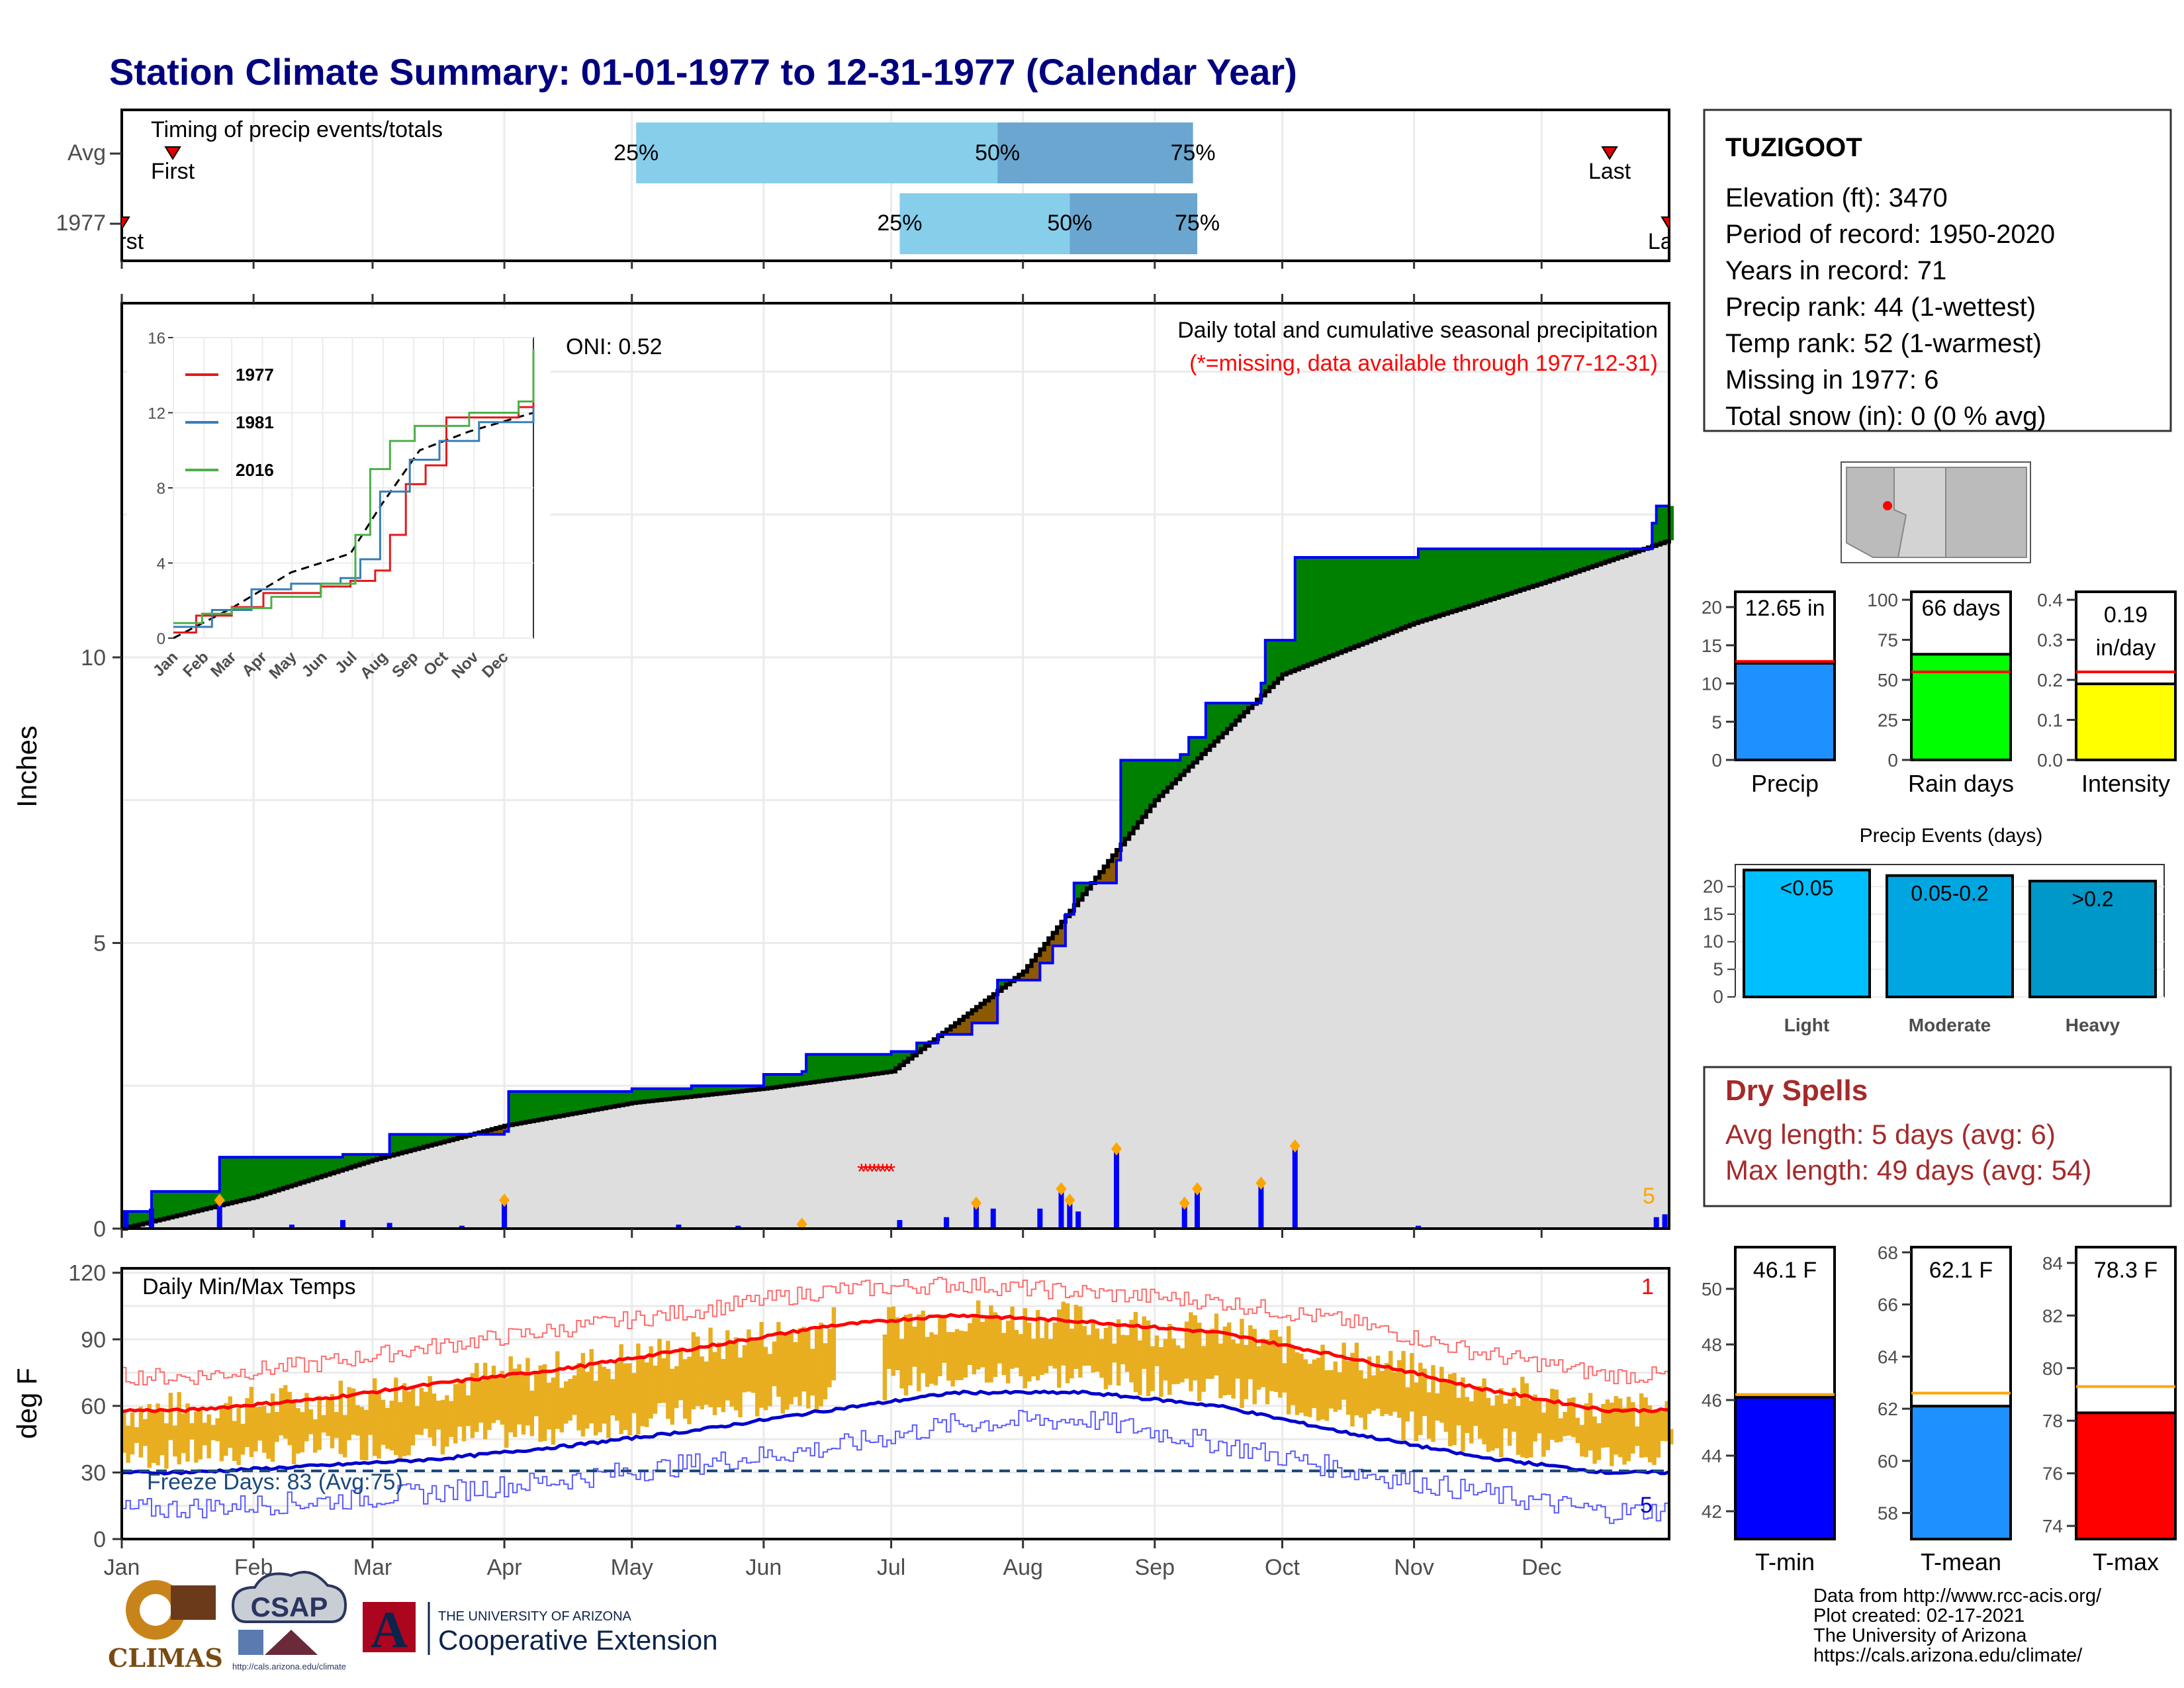 The image size is (2184, 1688). I want to click on summary-ytick: 0, so click(1893, 760).